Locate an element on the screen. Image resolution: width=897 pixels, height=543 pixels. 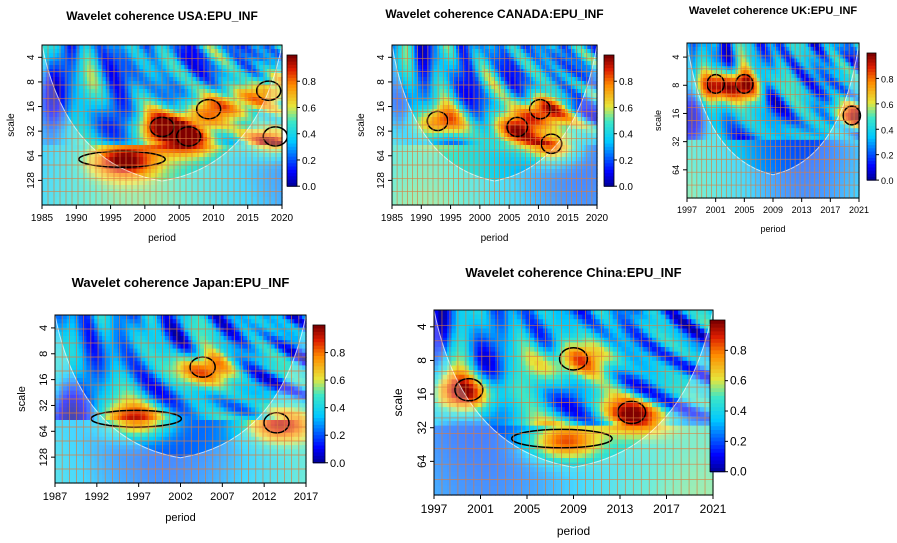
grid-lines is located at coordinates (162, 125).